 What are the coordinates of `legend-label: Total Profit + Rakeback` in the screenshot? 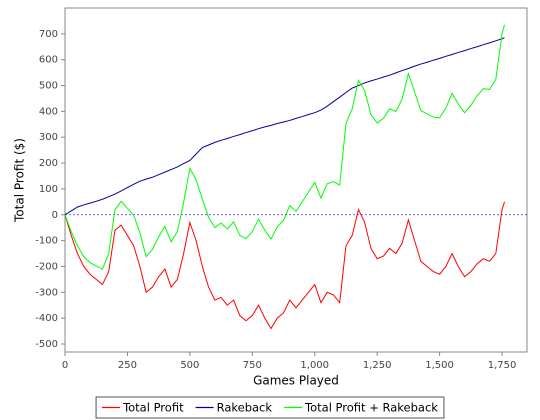 It's located at (371, 408).